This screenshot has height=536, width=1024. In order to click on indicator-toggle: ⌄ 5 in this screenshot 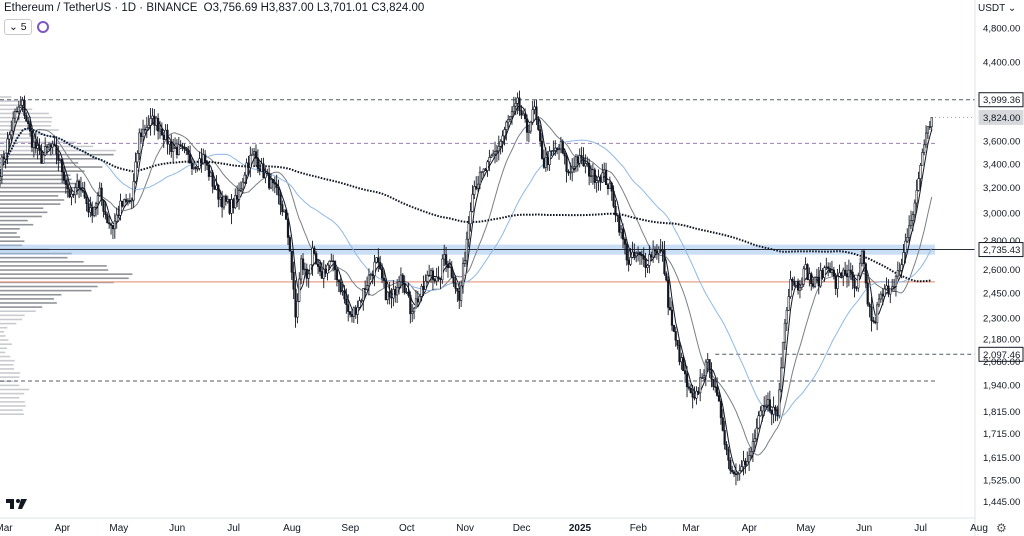, I will do `click(18, 27)`.